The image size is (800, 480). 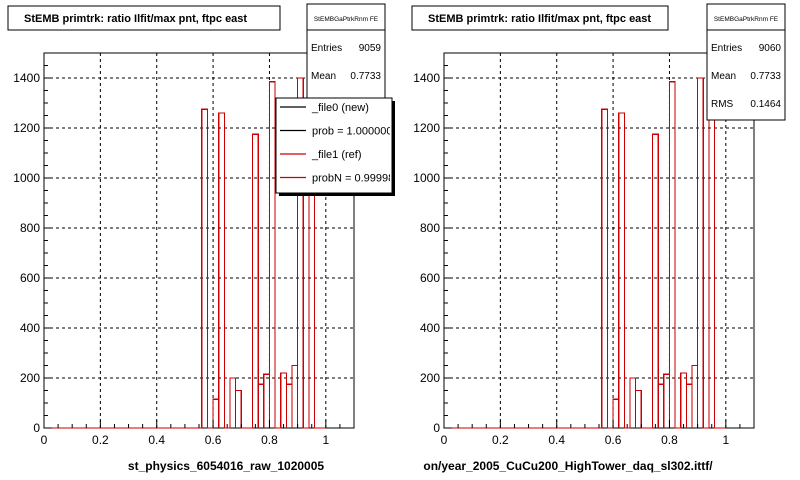 I want to click on legend-label: _file0 (new), so click(x=340, y=108).